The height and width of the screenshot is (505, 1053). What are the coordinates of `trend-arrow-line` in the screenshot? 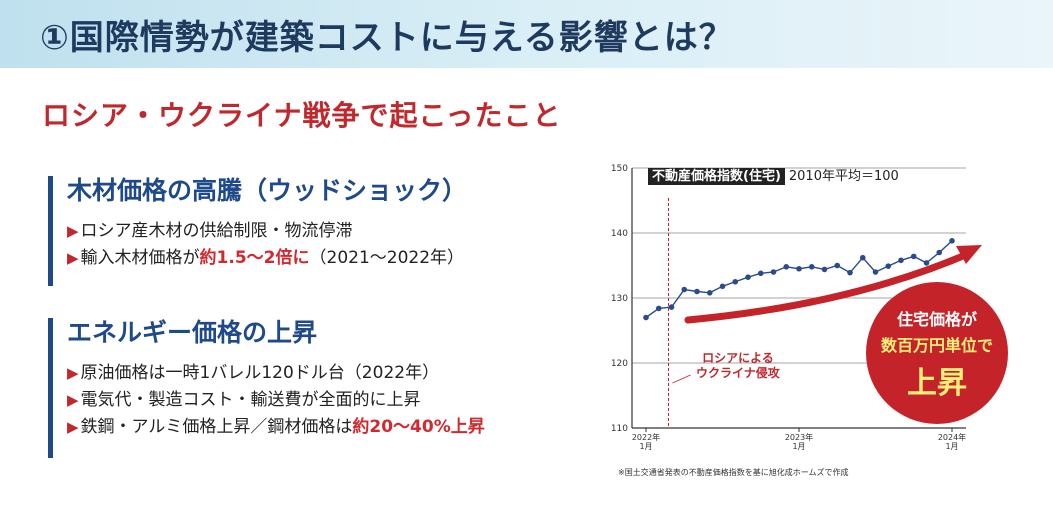 It's located at (829, 286).